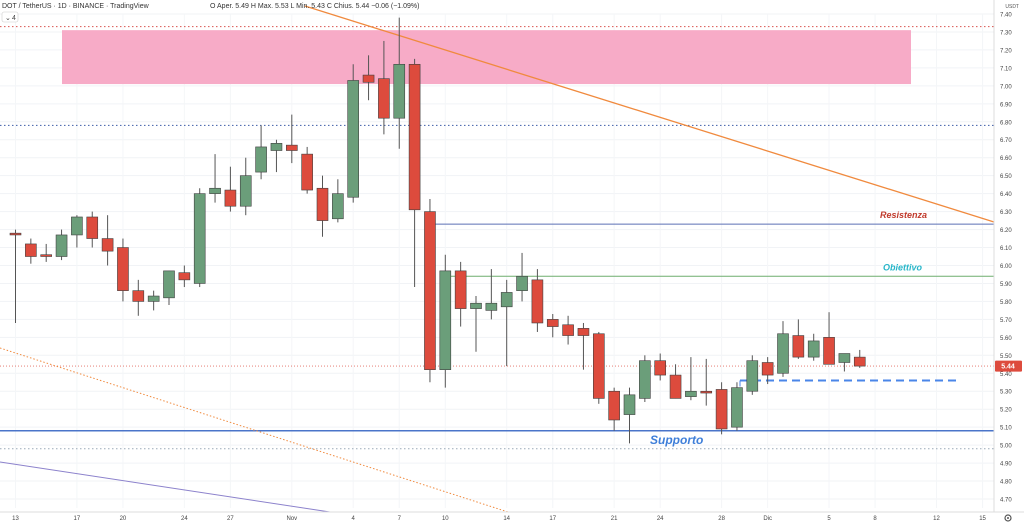 The width and height of the screenshot is (1024, 529). Describe the element at coordinates (1006, 285) in the screenshot. I see `price-tick-label: 5.90` at that location.